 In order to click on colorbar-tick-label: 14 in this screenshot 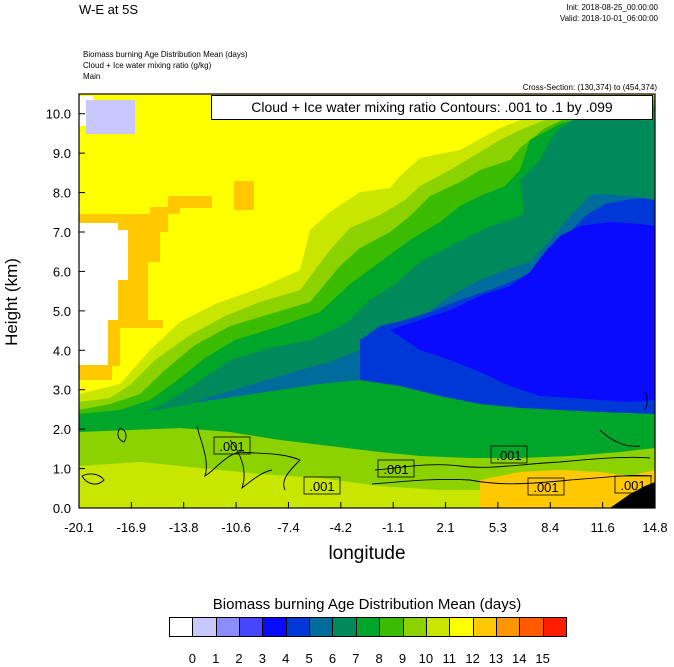, I will do `click(519, 658)`.